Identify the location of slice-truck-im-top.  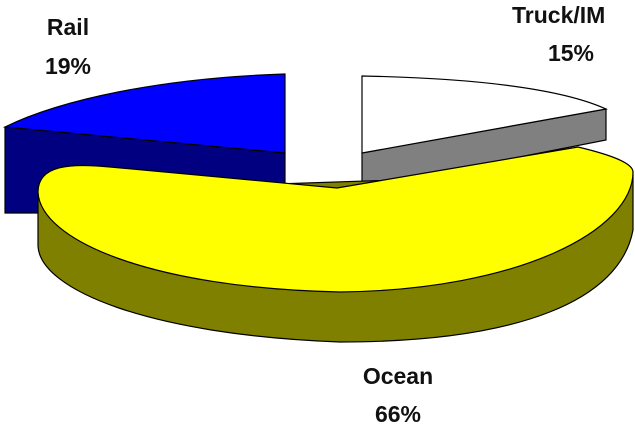
(484, 114).